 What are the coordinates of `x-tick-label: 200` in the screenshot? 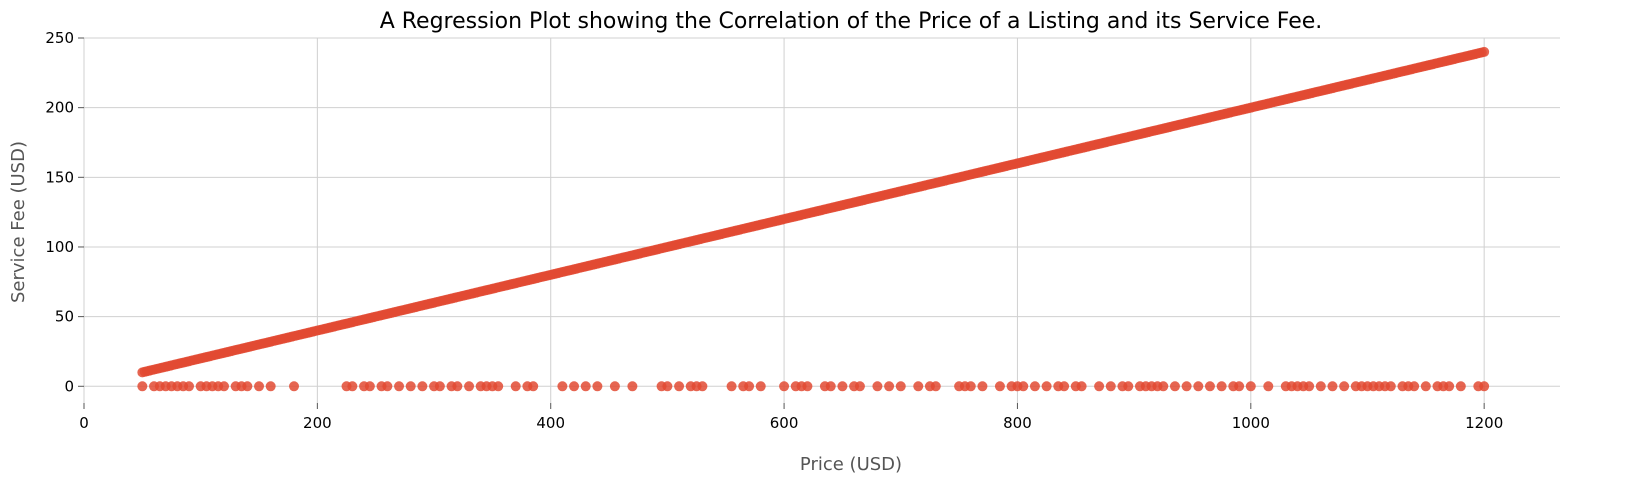 It's located at (317, 423).